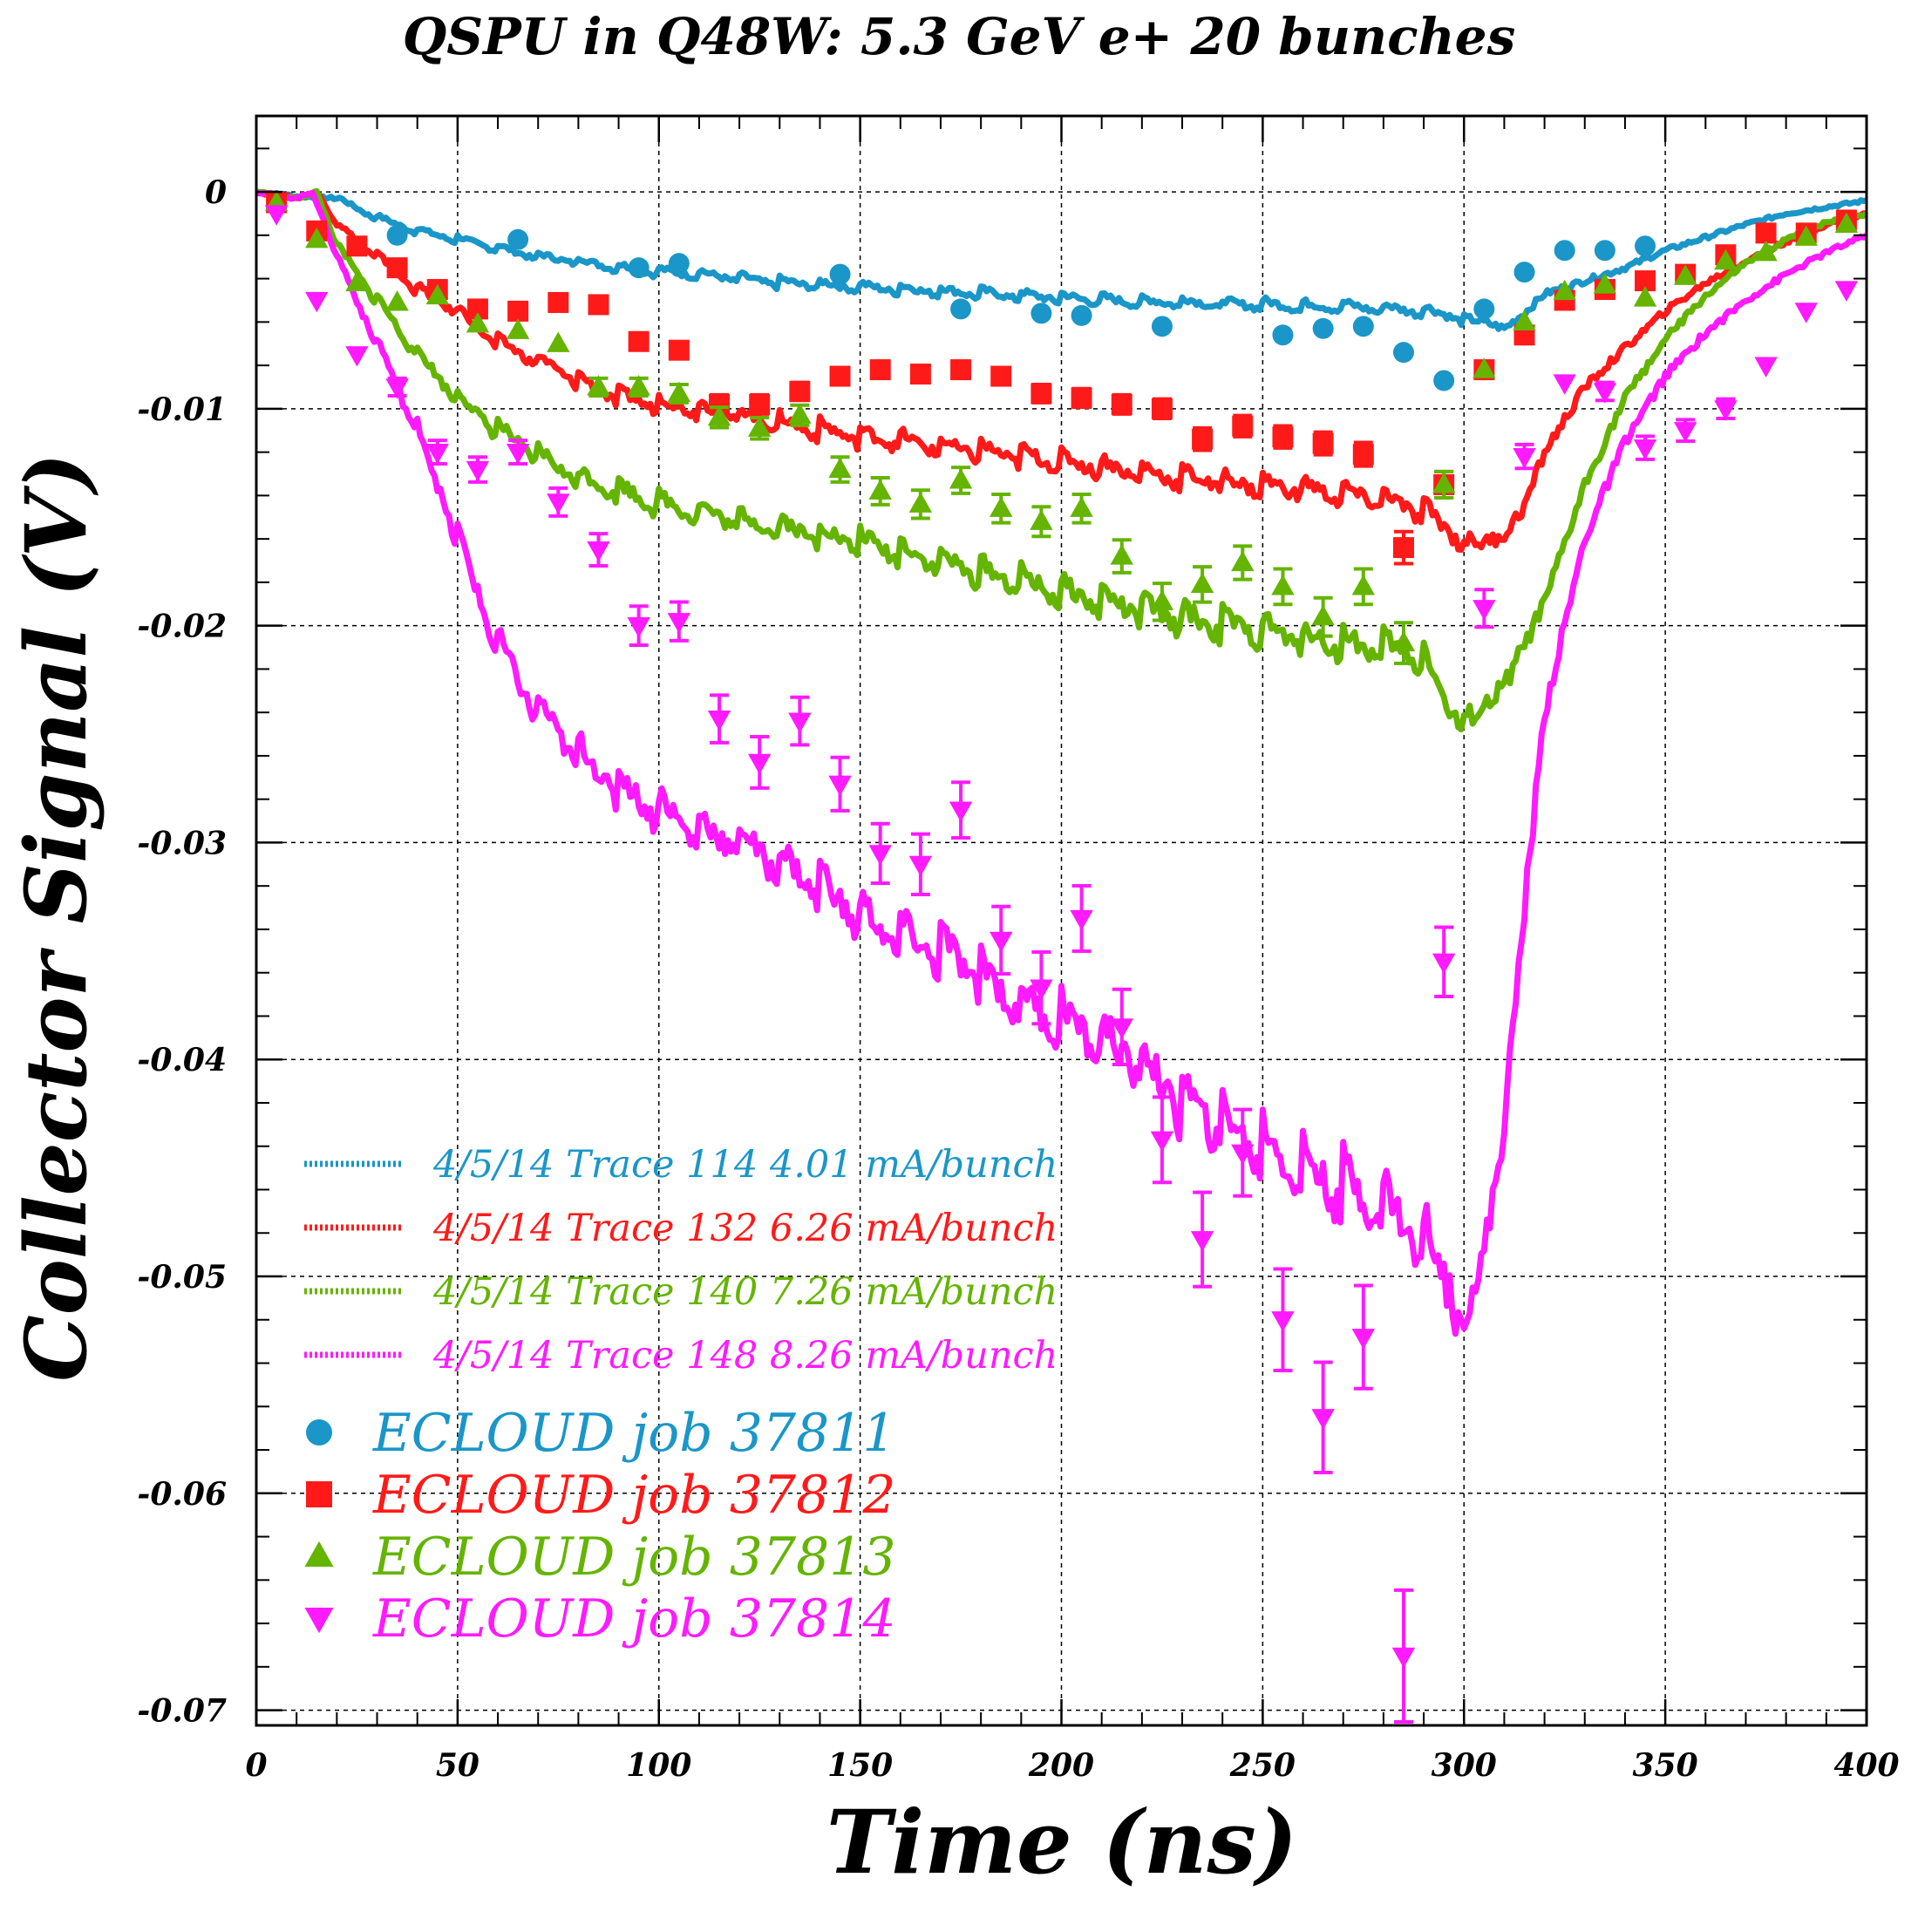  Describe the element at coordinates (634, 1495) in the screenshot. I see `legend-simulation-label: ECLOUD job 37812` at that location.